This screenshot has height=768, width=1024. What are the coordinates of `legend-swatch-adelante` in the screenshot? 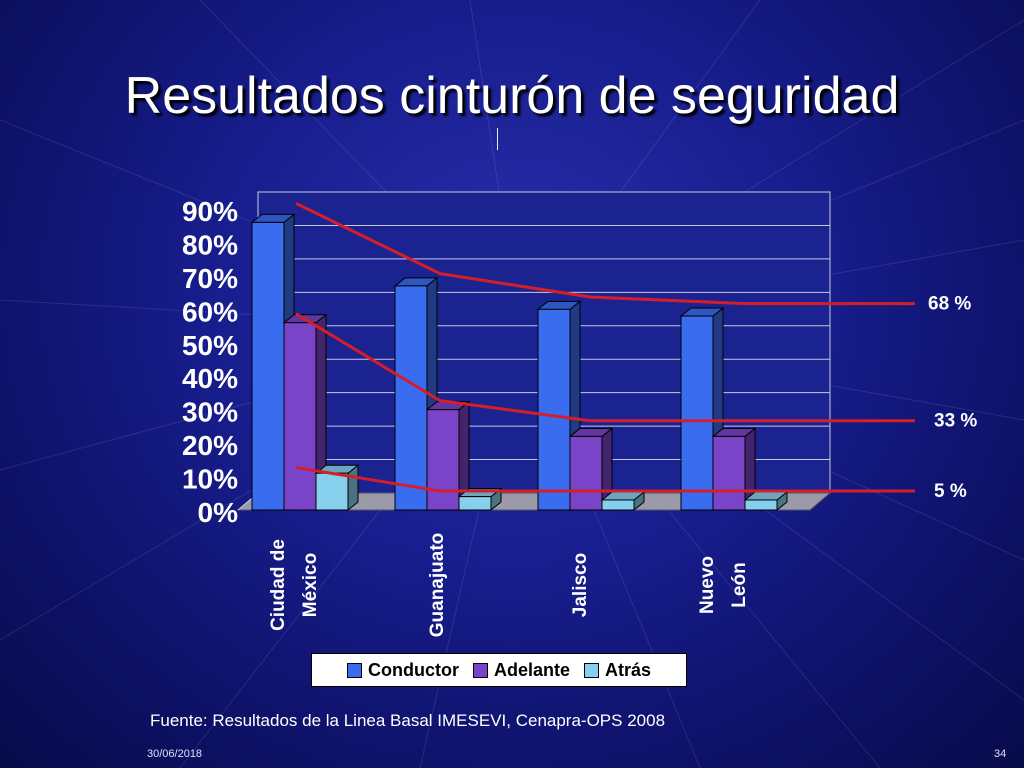 It's located at (480, 670).